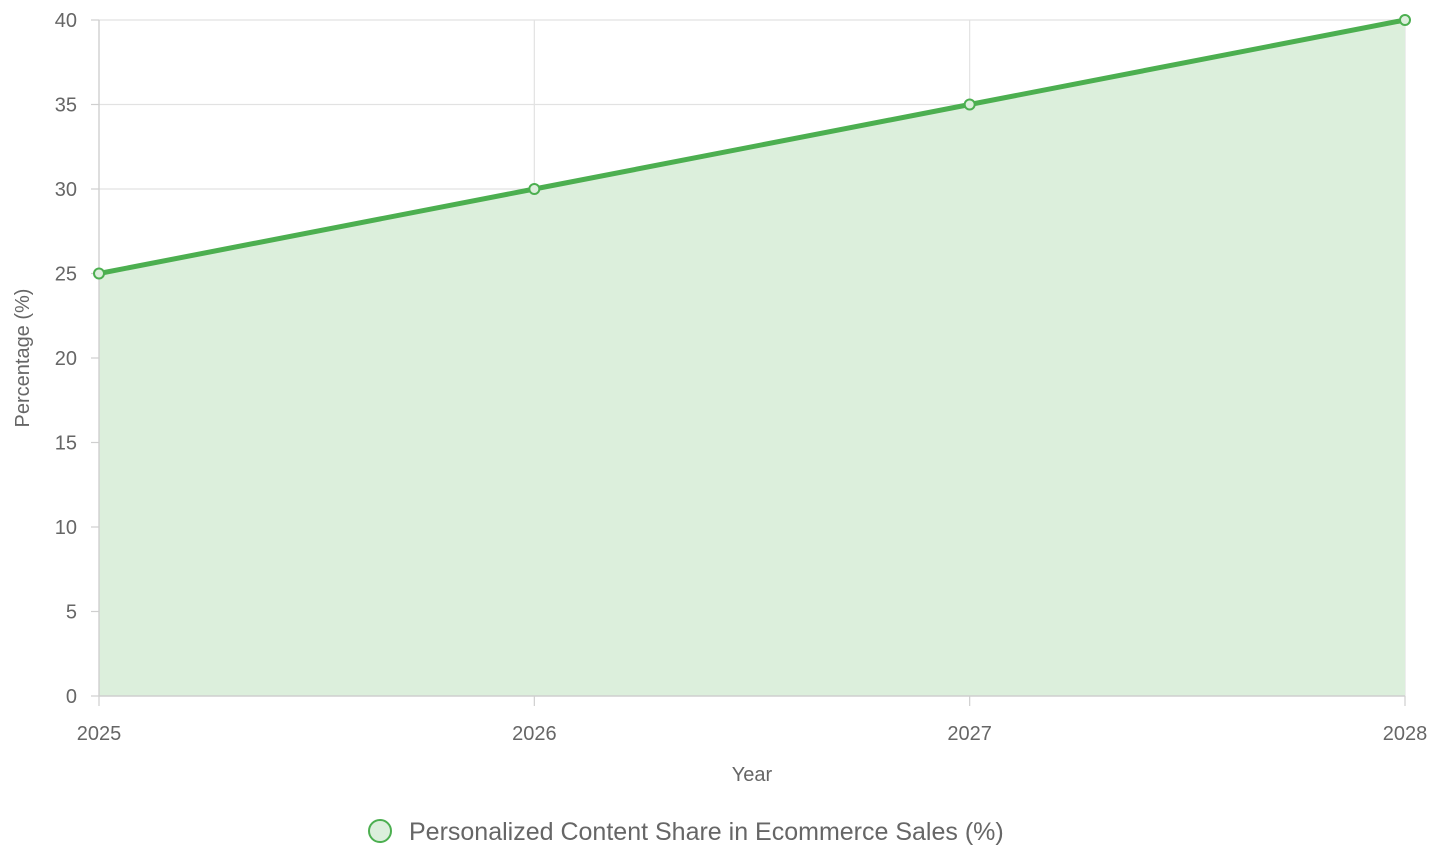 The width and height of the screenshot is (1438, 866). Describe the element at coordinates (66, 106) in the screenshot. I see `y-tick-label: 35` at that location.